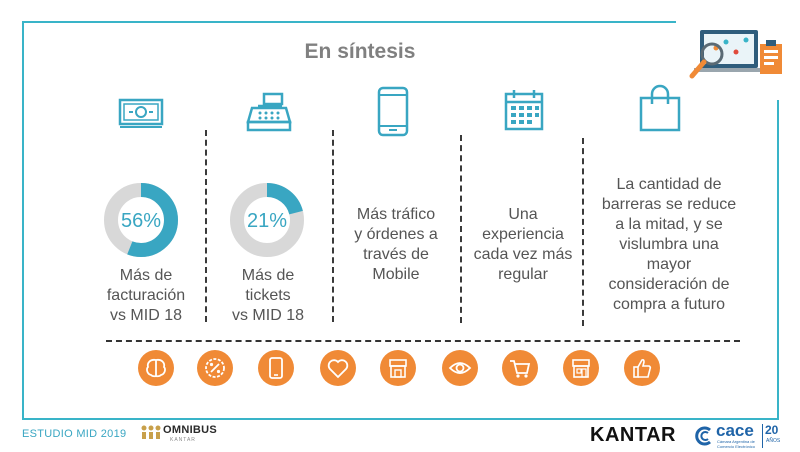 The image size is (800, 452). Describe the element at coordinates (360, 51) in the screenshot. I see `page-title: En síntesis` at that location.